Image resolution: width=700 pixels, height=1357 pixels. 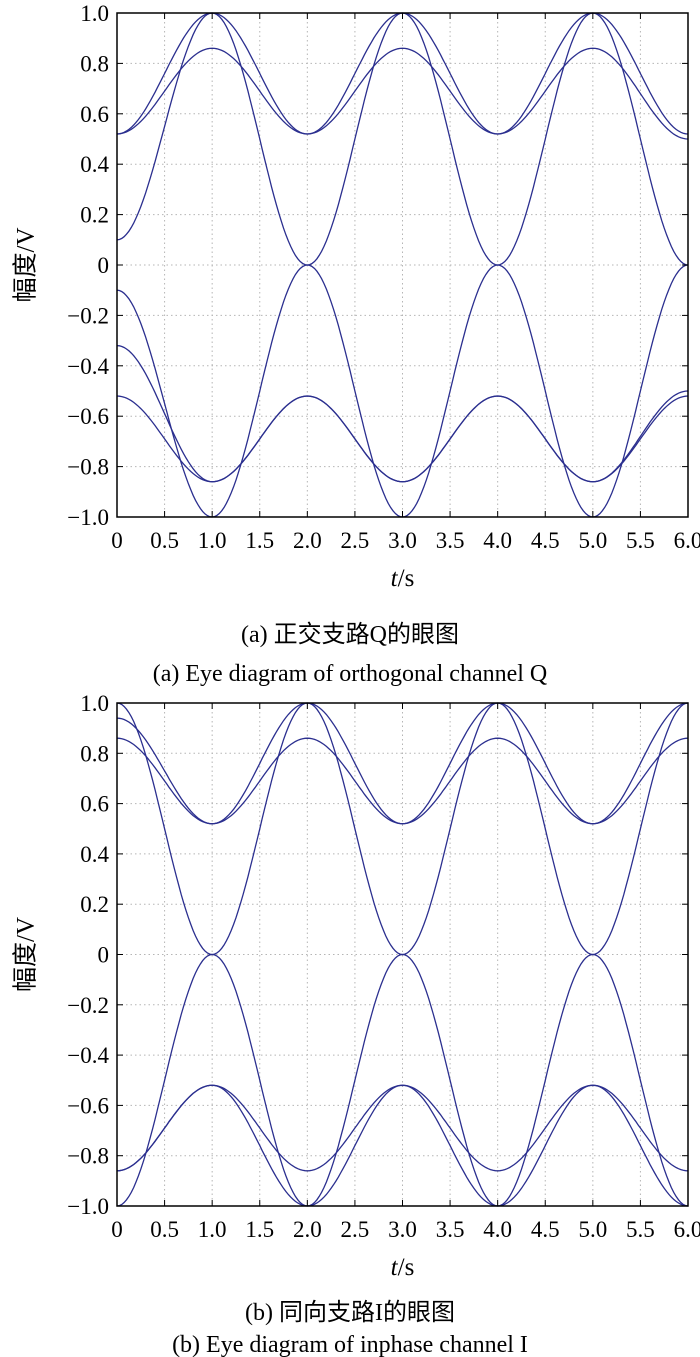 I want to click on y-axis-label-b: 幅度/V, so click(x=26, y=954).